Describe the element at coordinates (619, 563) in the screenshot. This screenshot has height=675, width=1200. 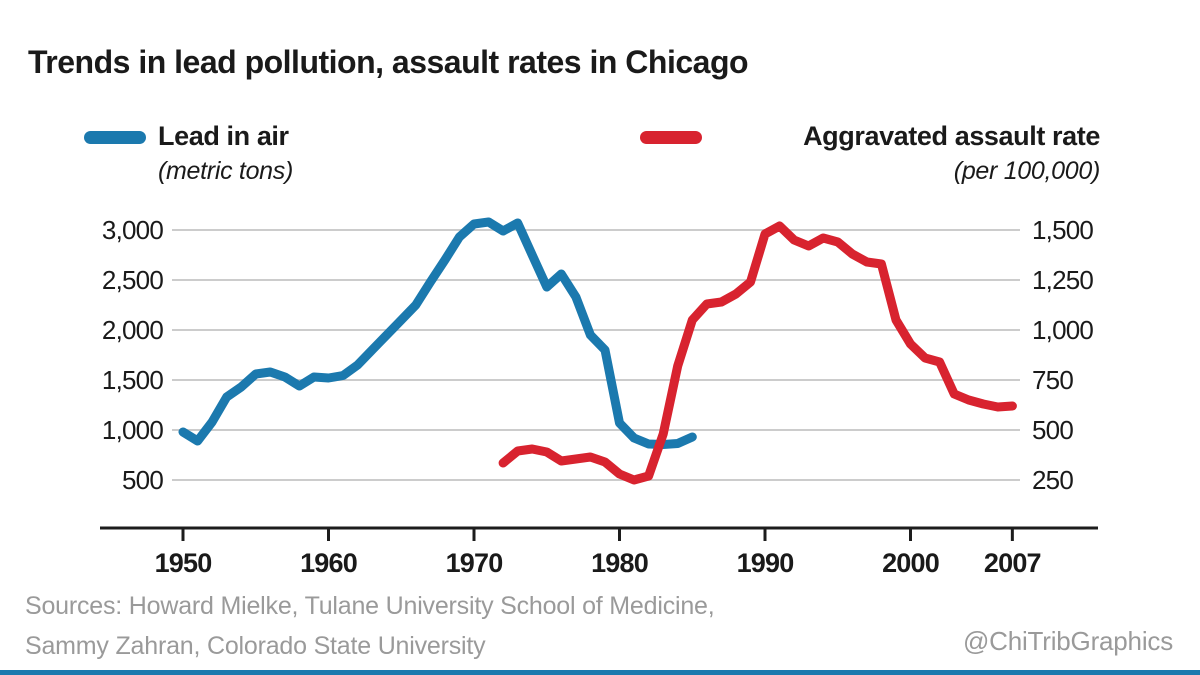
I see `x-axis-tick-label: 1980` at that location.